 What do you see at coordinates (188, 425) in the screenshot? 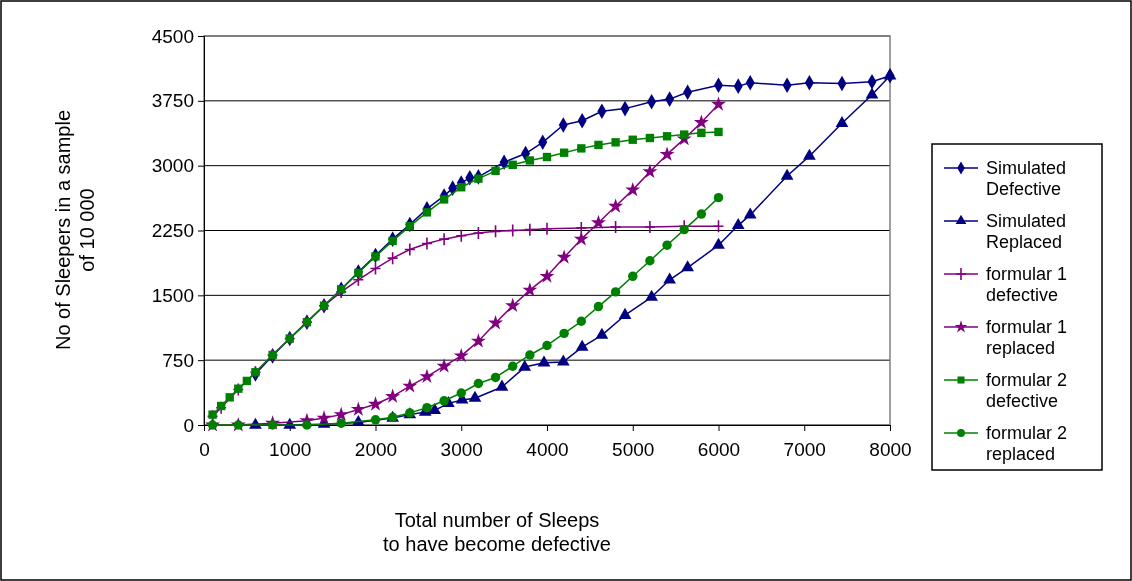
I see `y-tick-label: 0` at bounding box center [188, 425].